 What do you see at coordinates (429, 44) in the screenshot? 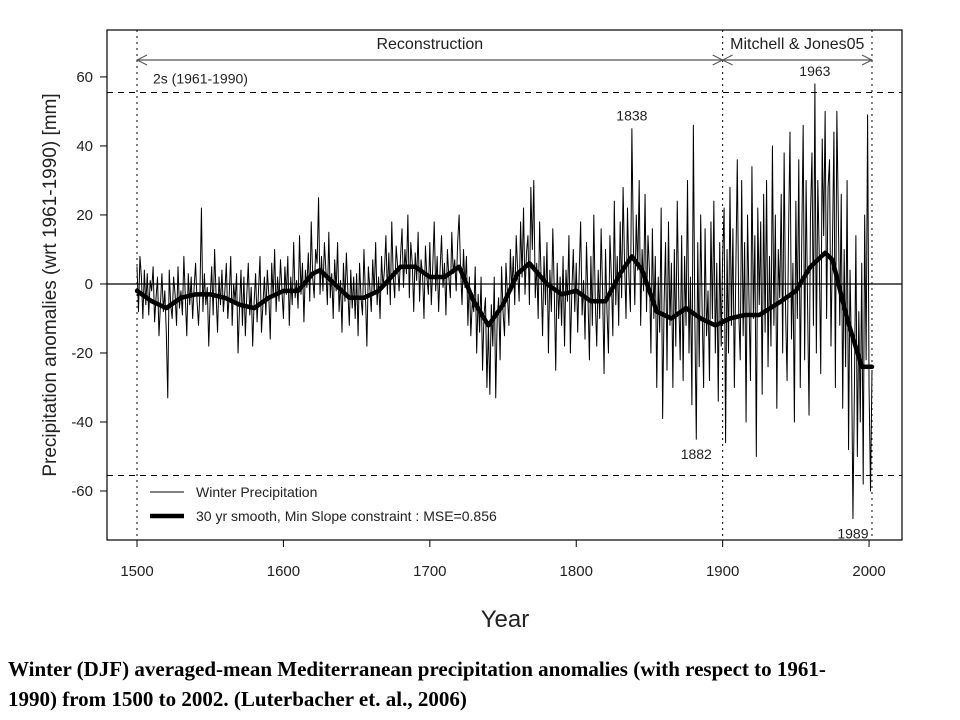
I see `period-label: Reconstruction` at bounding box center [429, 44].